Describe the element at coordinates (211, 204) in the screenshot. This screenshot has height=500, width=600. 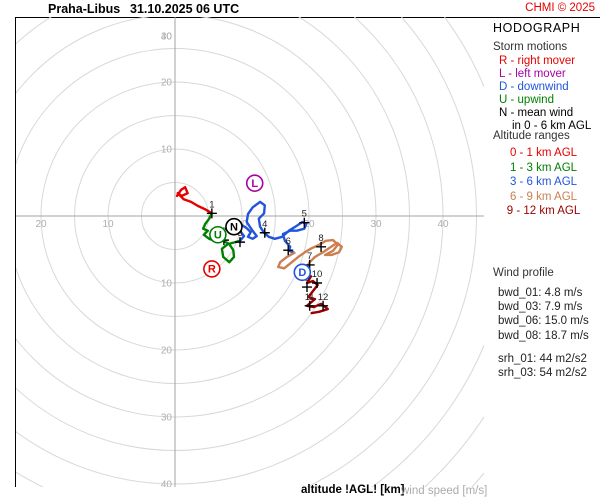
I see `svg-text: 1` at that location.